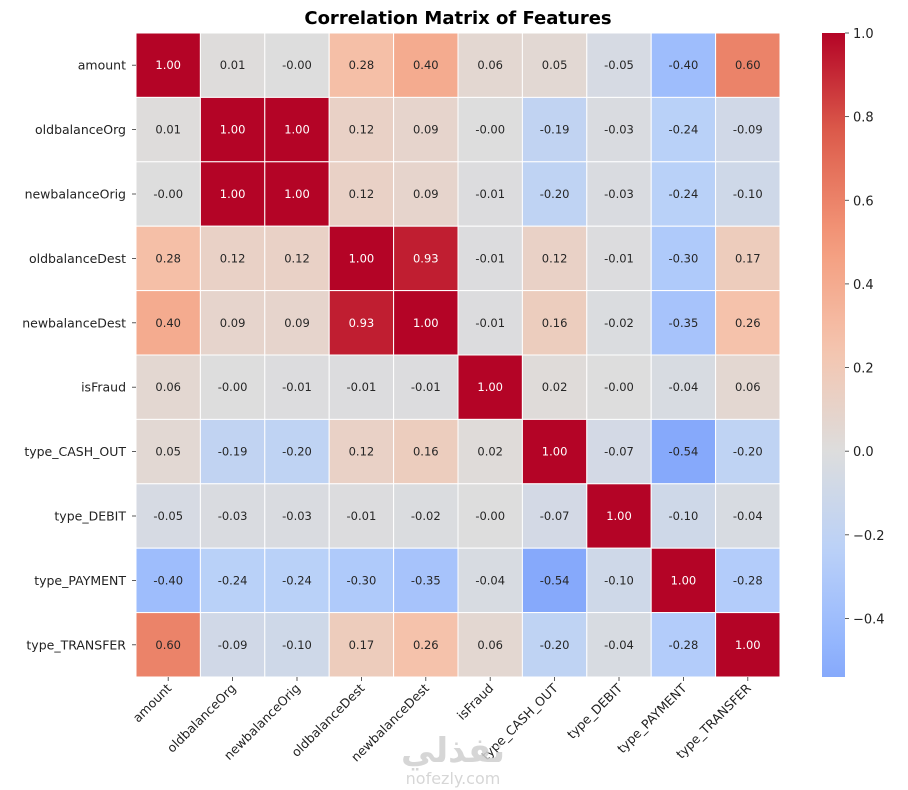 The height and width of the screenshot is (790, 908). I want to click on colorbar-tick-label: 0.4, so click(863, 285).